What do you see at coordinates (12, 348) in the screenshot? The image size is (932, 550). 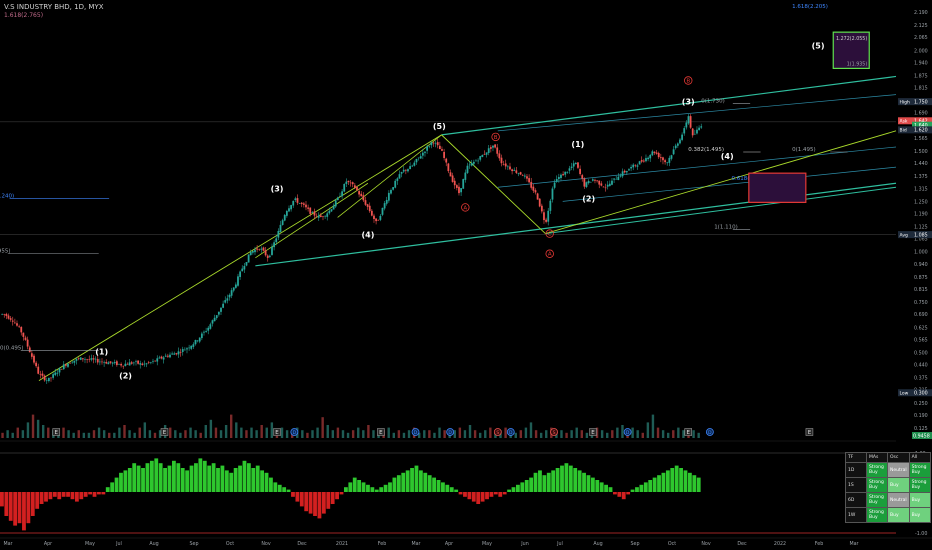 I see `fib-label: 0(0.495)` at bounding box center [12, 348].